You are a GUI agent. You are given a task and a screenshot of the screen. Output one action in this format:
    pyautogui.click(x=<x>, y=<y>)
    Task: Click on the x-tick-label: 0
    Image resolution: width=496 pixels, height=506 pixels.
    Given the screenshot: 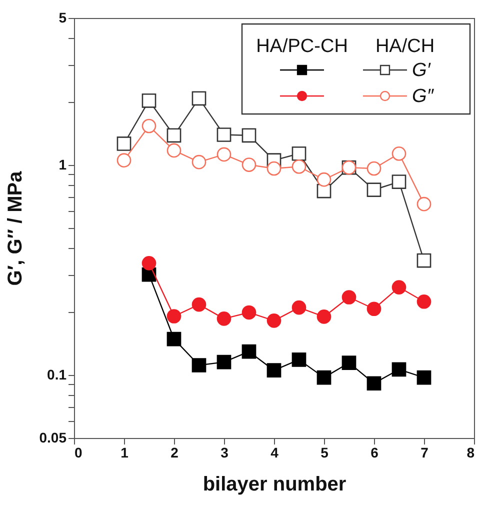 What is the action you would take?
    pyautogui.click(x=78, y=452)
    